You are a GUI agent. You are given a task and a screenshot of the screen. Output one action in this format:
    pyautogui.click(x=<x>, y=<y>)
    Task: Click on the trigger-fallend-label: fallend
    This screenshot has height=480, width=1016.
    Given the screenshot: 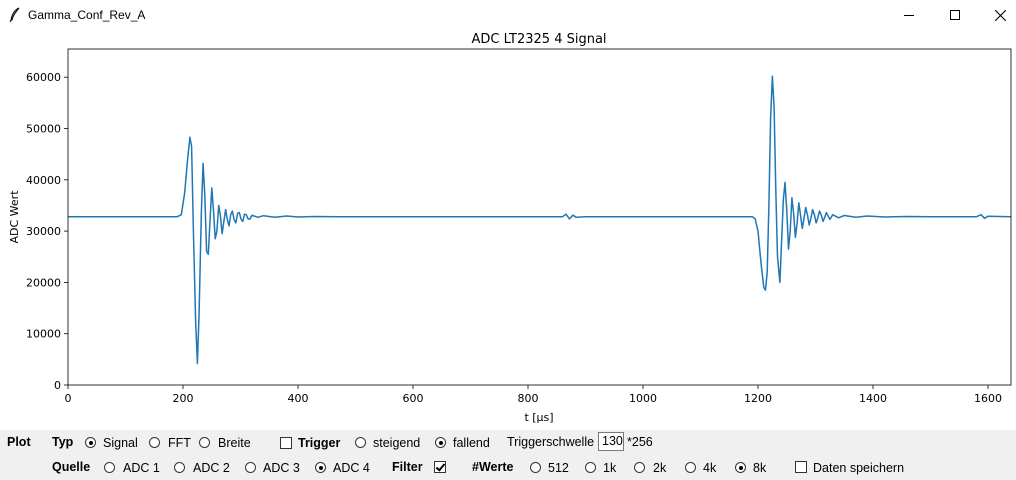 What is the action you would take?
    pyautogui.click(x=471, y=443)
    